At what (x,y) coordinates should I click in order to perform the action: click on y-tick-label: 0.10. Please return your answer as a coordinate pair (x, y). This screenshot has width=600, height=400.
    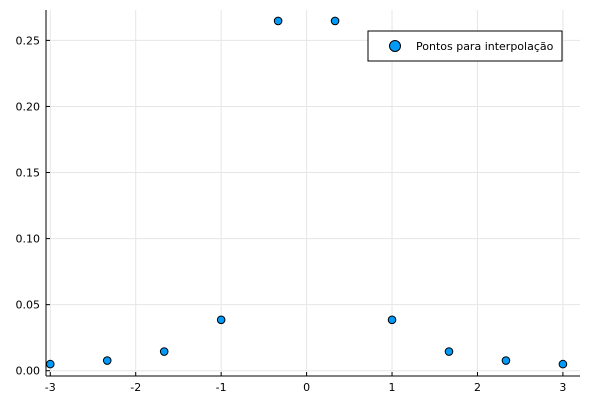
    Looking at the image, I should click on (28, 239).